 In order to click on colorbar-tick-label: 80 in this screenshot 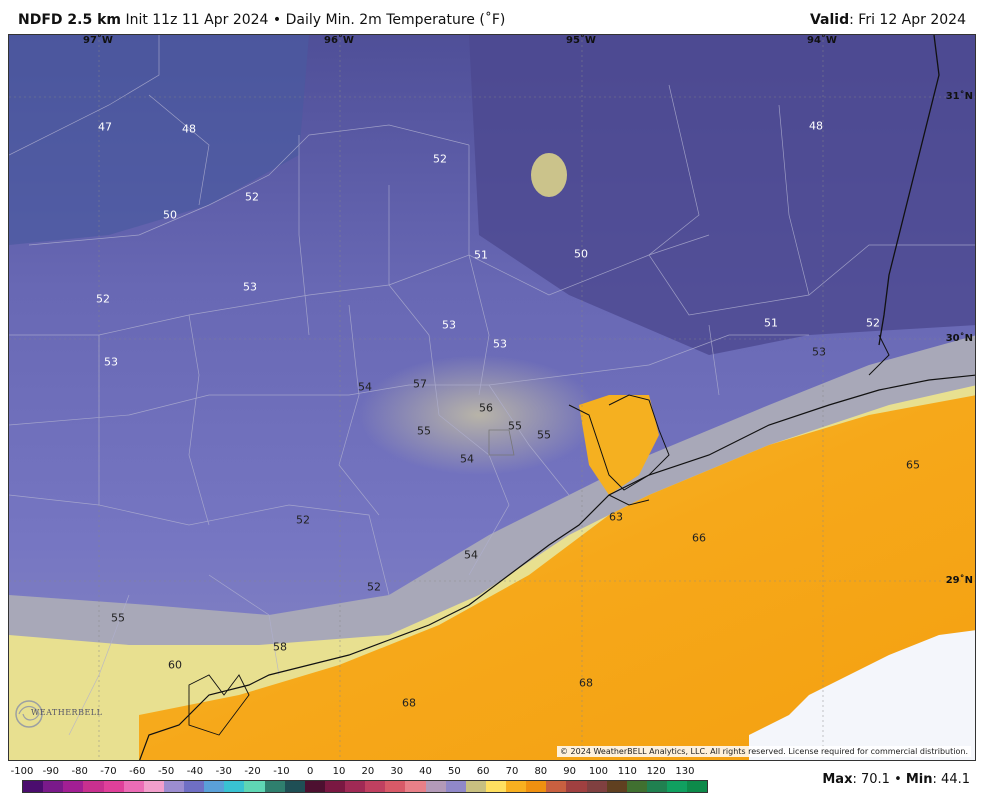, I will do `click(541, 771)`.